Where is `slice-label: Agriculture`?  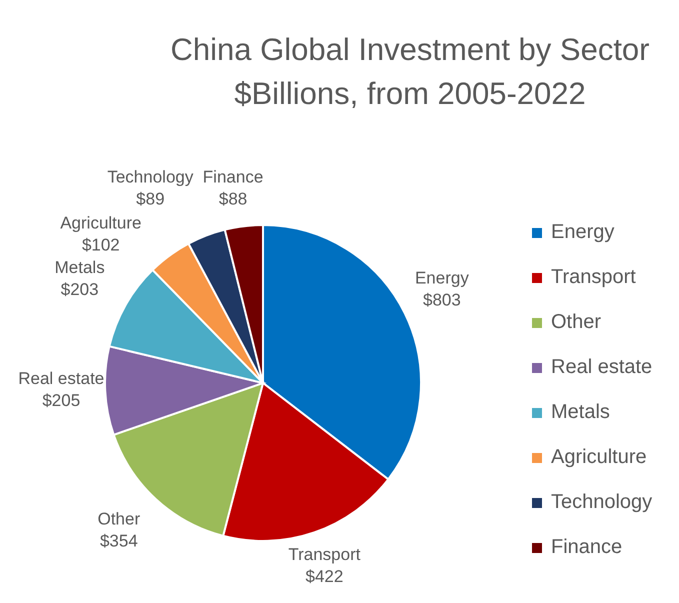 slice-label: Agriculture is located at coordinates (101, 223).